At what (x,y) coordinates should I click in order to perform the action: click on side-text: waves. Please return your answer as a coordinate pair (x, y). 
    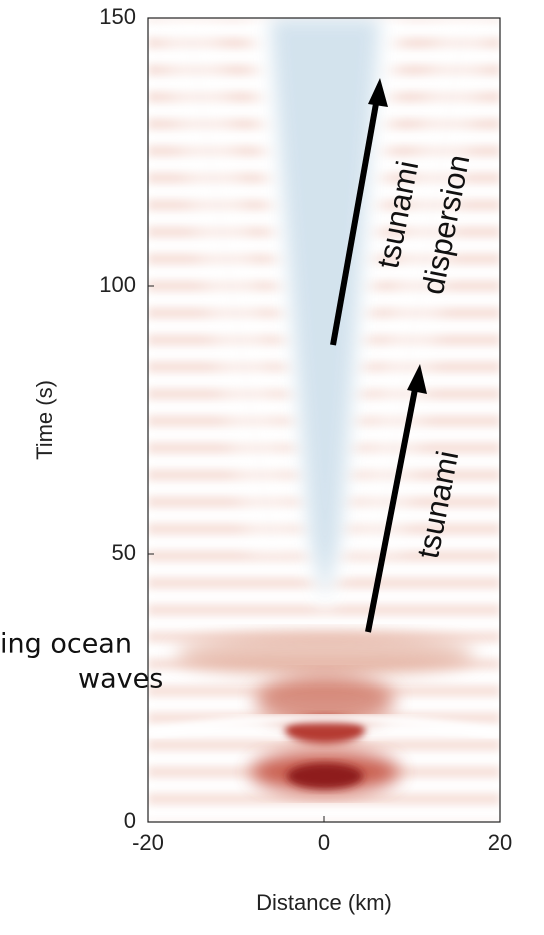
    Looking at the image, I should click on (120, 679).